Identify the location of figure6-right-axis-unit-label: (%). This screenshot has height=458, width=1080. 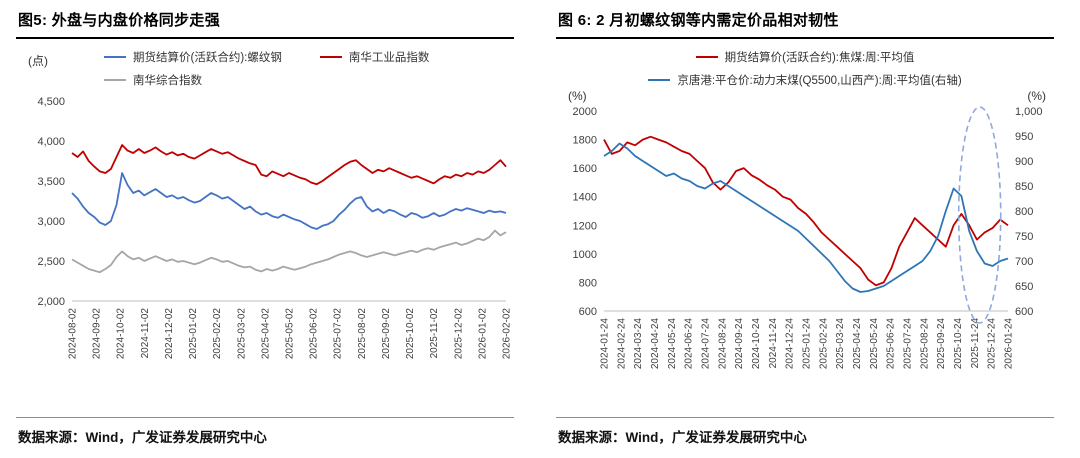
(1036, 96).